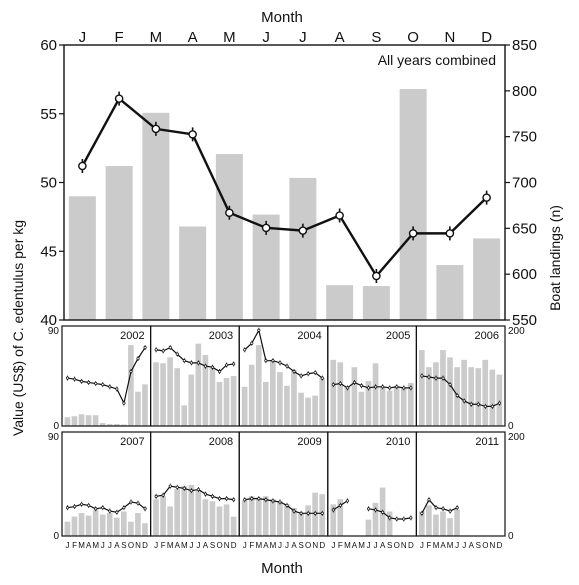 This screenshot has height=585, width=579. What do you see at coordinates (192, 134) in the screenshot?
I see `value-point` at bounding box center [192, 134].